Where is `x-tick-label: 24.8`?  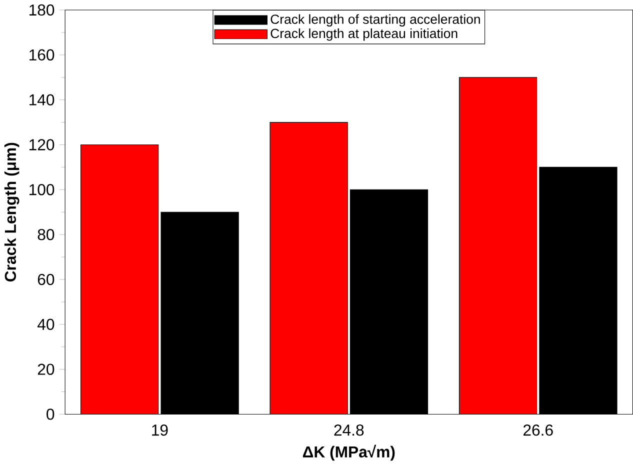 x-tick-label: 24.8 is located at coordinates (349, 430).